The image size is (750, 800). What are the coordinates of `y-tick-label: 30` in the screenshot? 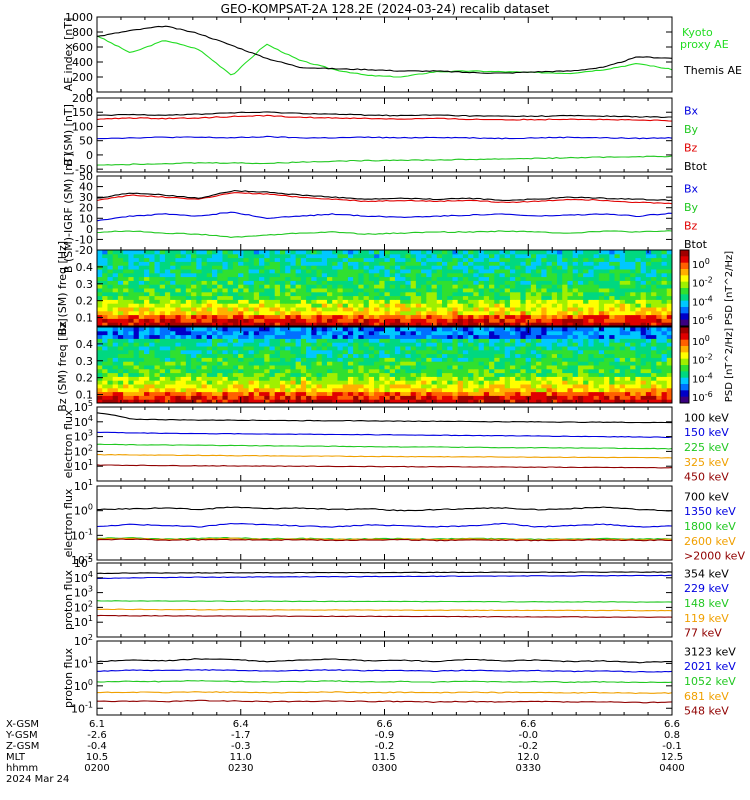 It's located at (86, 197).